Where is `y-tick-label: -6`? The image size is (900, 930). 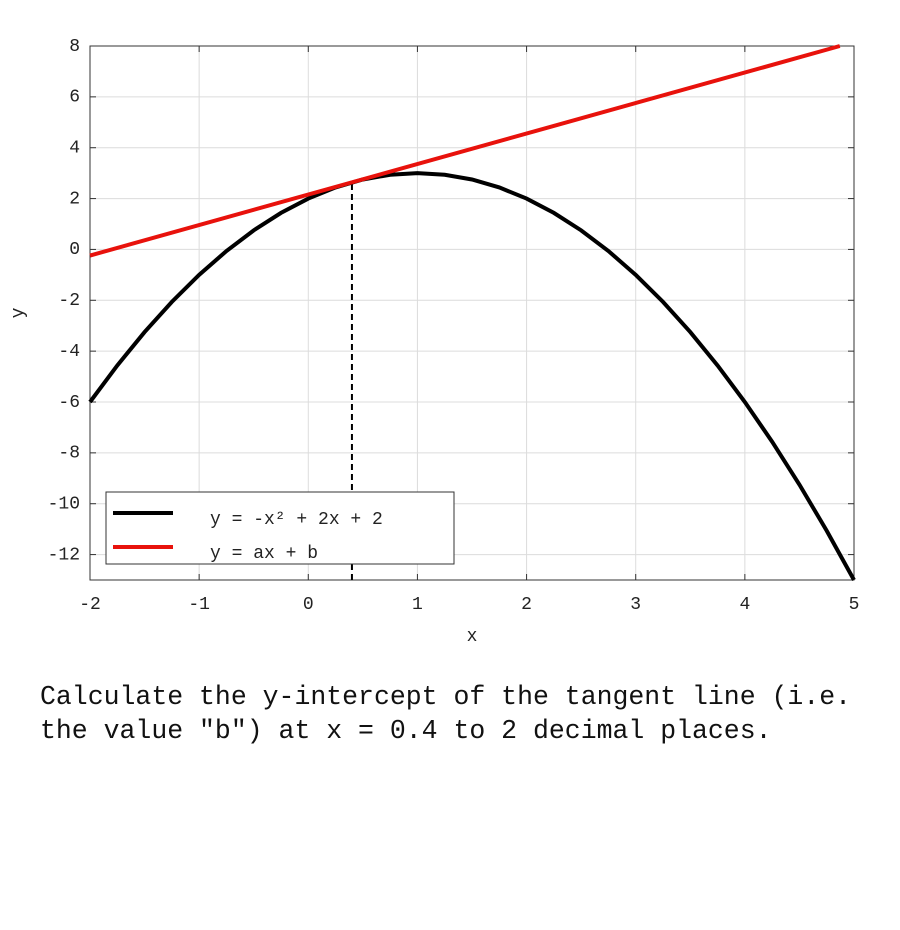
y-tick-label: -6 is located at coordinates (69, 403).